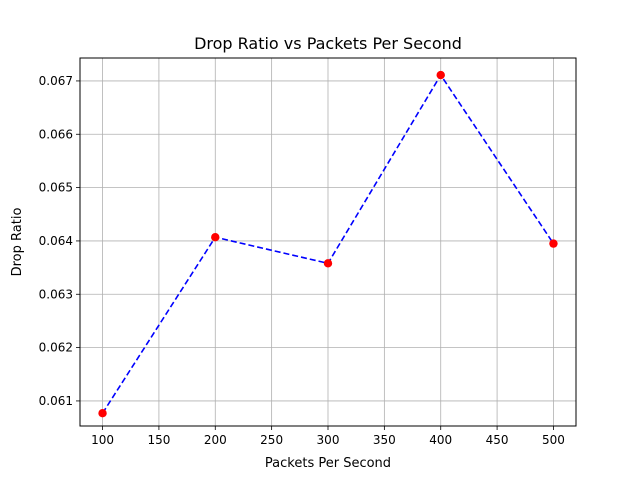 This screenshot has height=480, width=640. What do you see at coordinates (102, 440) in the screenshot?
I see `x-tick-label: 100` at bounding box center [102, 440].